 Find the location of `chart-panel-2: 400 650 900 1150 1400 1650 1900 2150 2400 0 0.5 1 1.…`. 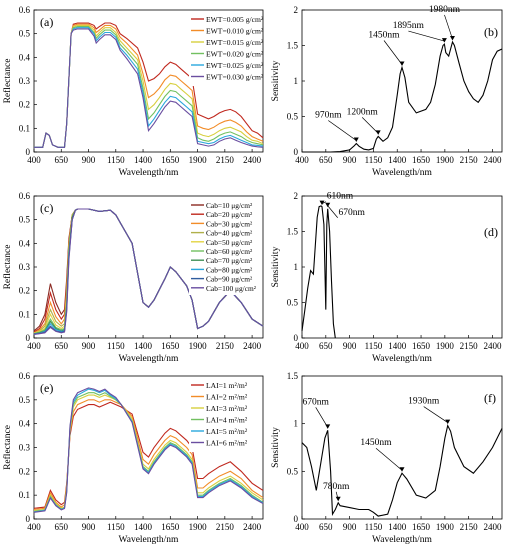

chart-panel-2: 400 650 900 1150 1400 1650 1900 2150 2400 0 0.5 1 1.… is located at coordinates (387, 91).